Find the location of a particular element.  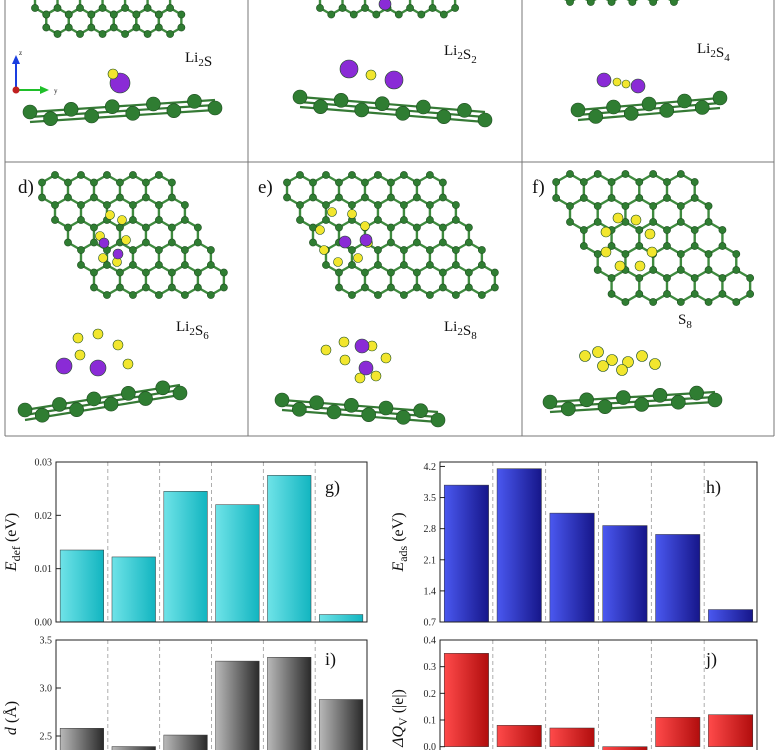

y-tick-label: 0.0 is located at coordinates (430, 746).